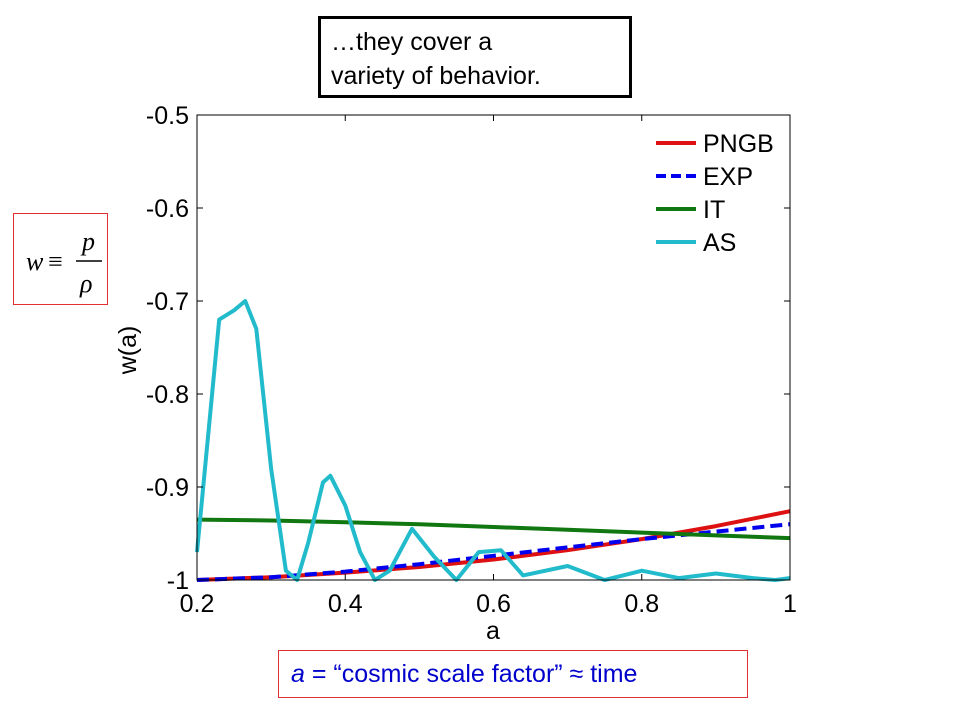  Describe the element at coordinates (87, 241) in the screenshot. I see `formula-numerator: p` at that location.